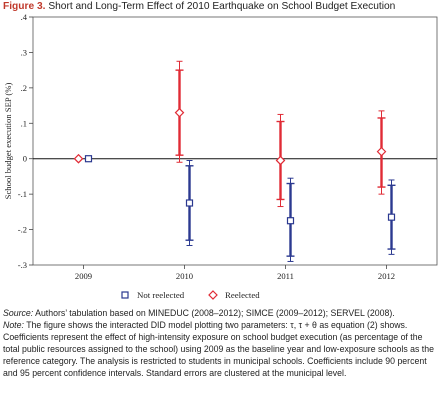  I want to click on x-tick-label: 2009, so click(83, 276).